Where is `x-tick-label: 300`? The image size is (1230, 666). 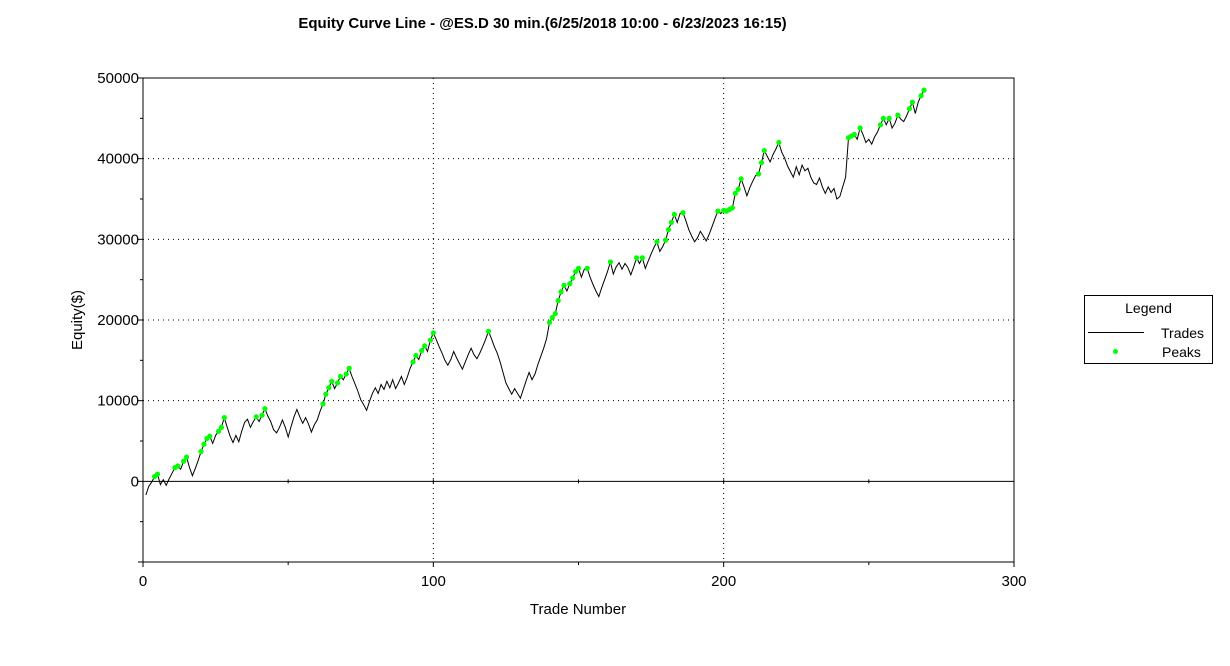 x-tick-label: 300 is located at coordinates (1013, 581).